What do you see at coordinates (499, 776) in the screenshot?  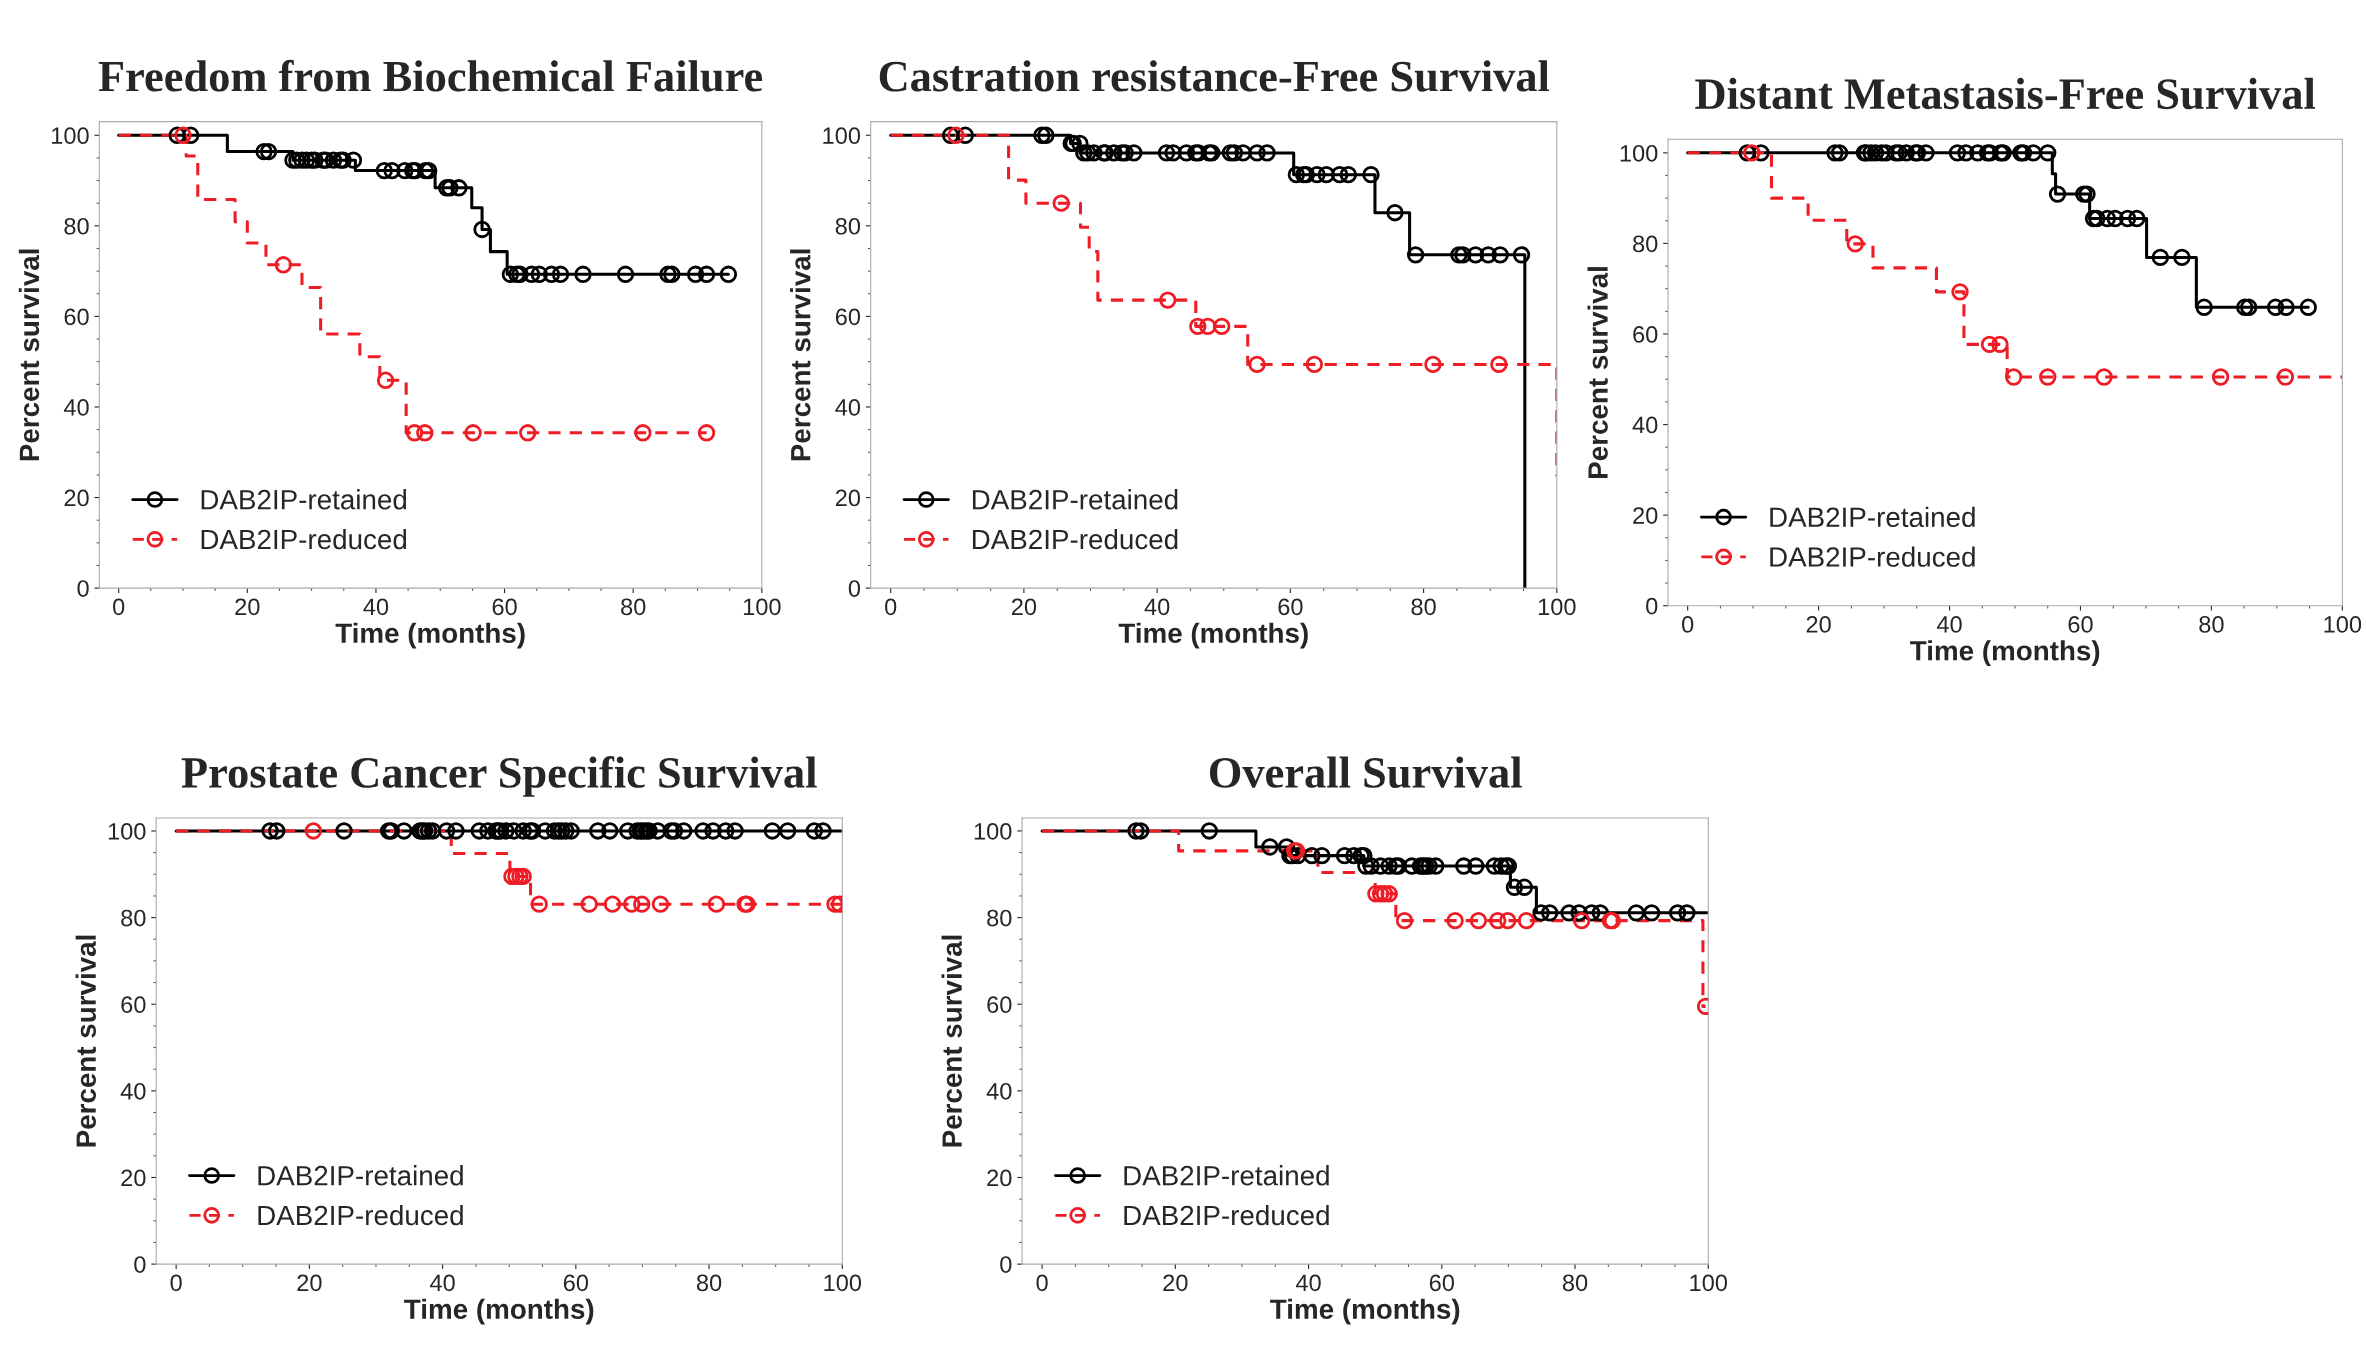 I see `chart-title: Prostate Cancer Specific Survival` at bounding box center [499, 776].